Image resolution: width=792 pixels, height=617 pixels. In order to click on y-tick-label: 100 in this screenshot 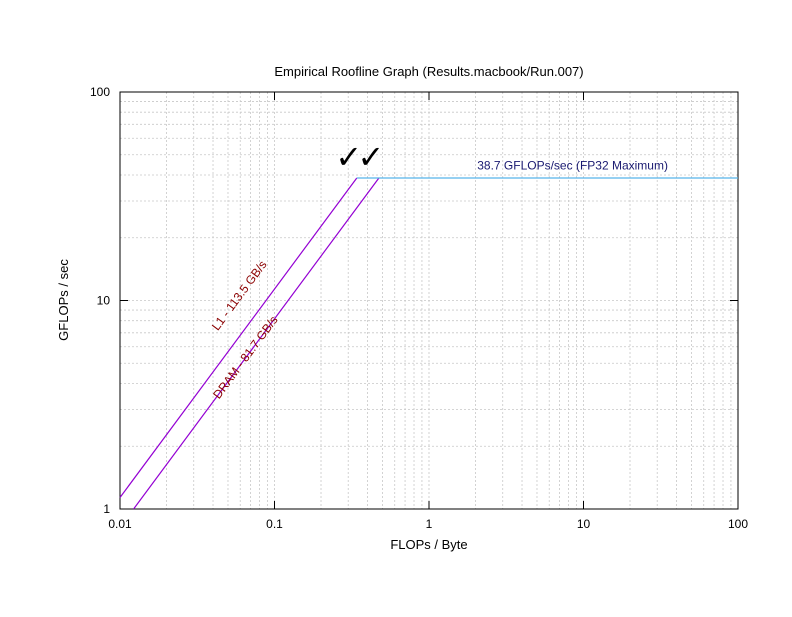, I will do `click(100, 92)`.